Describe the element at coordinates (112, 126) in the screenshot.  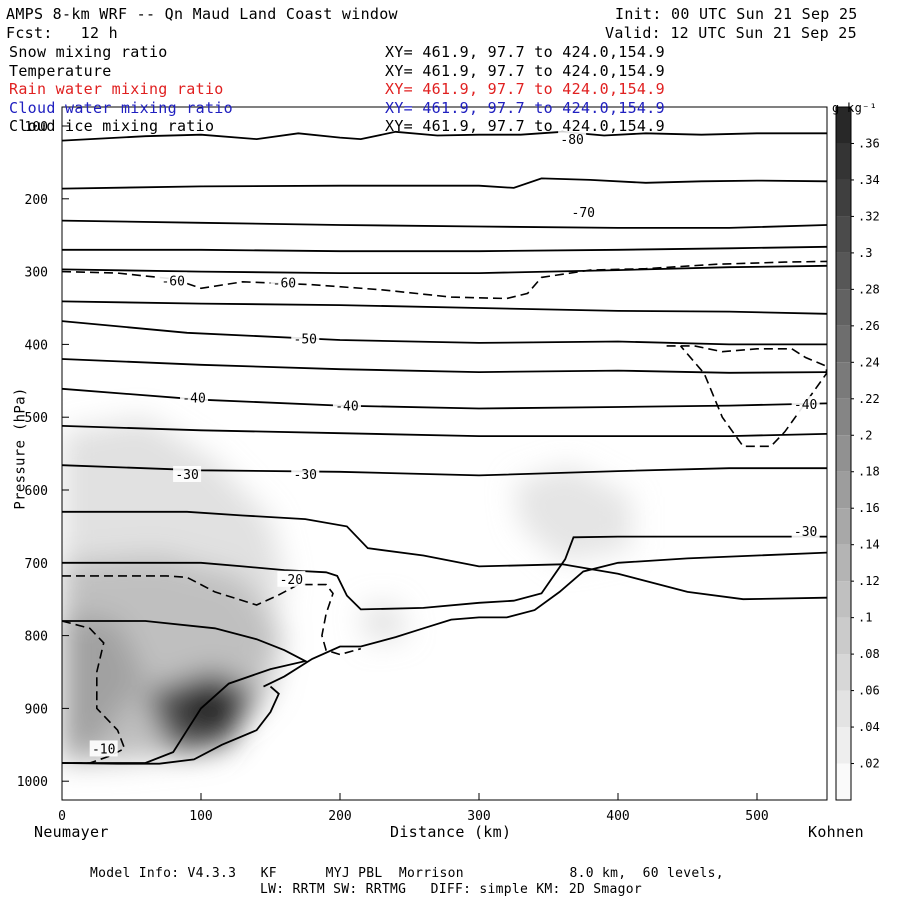
I see `field-name: Cloud ice mixing ratio` at that location.